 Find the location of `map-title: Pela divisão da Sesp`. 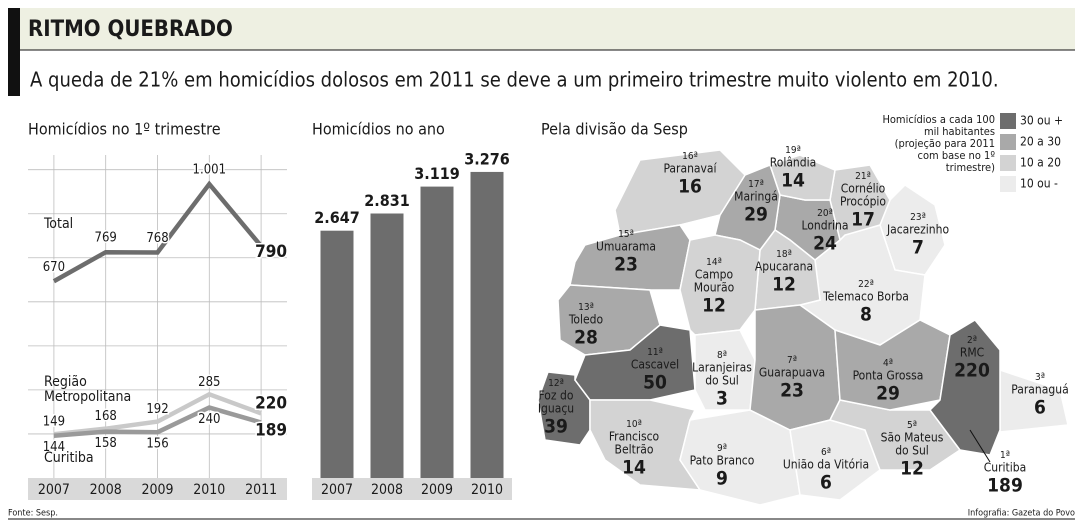

map-title: Pela divisão da Sesp is located at coordinates (614, 129).